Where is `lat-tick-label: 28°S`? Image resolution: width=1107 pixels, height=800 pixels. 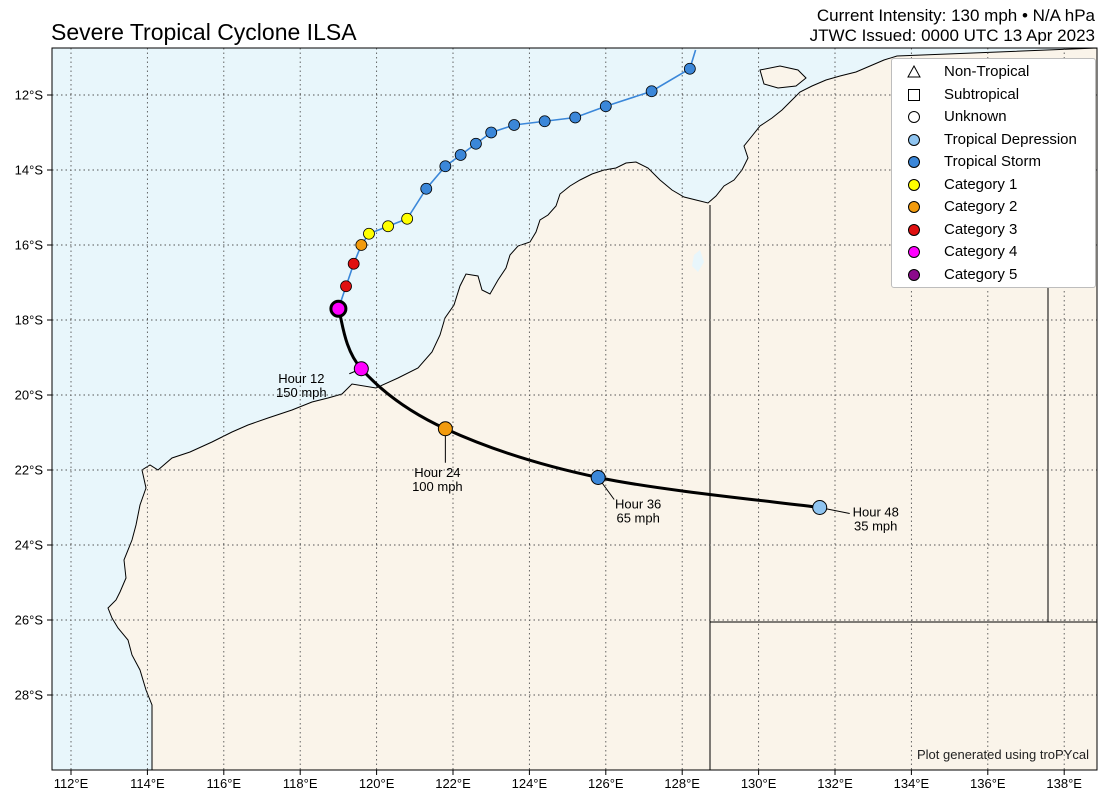 lat-tick-label: 28°S is located at coordinates (29, 695).